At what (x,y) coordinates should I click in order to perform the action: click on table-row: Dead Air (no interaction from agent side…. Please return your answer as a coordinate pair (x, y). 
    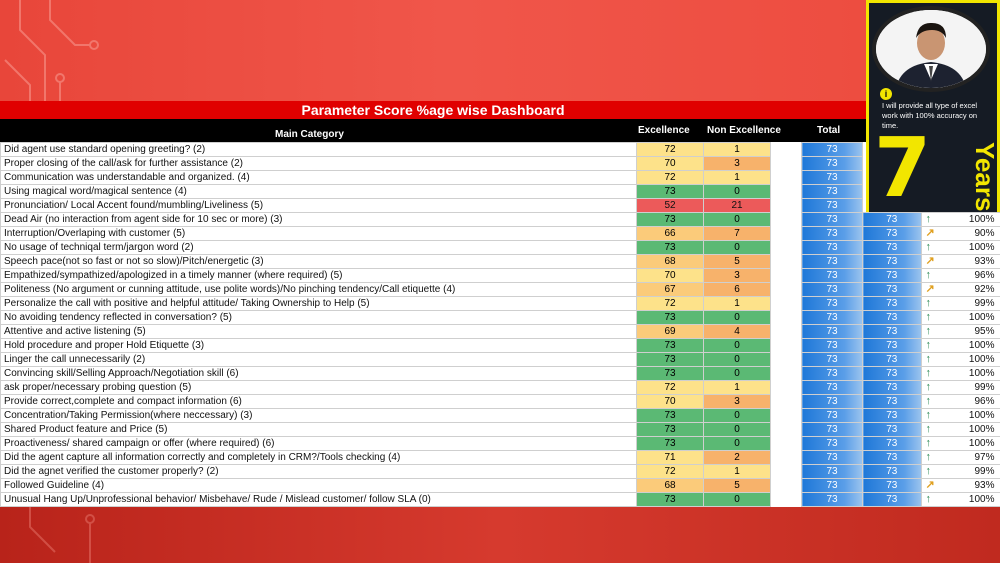
    Looking at the image, I should click on (500, 219).